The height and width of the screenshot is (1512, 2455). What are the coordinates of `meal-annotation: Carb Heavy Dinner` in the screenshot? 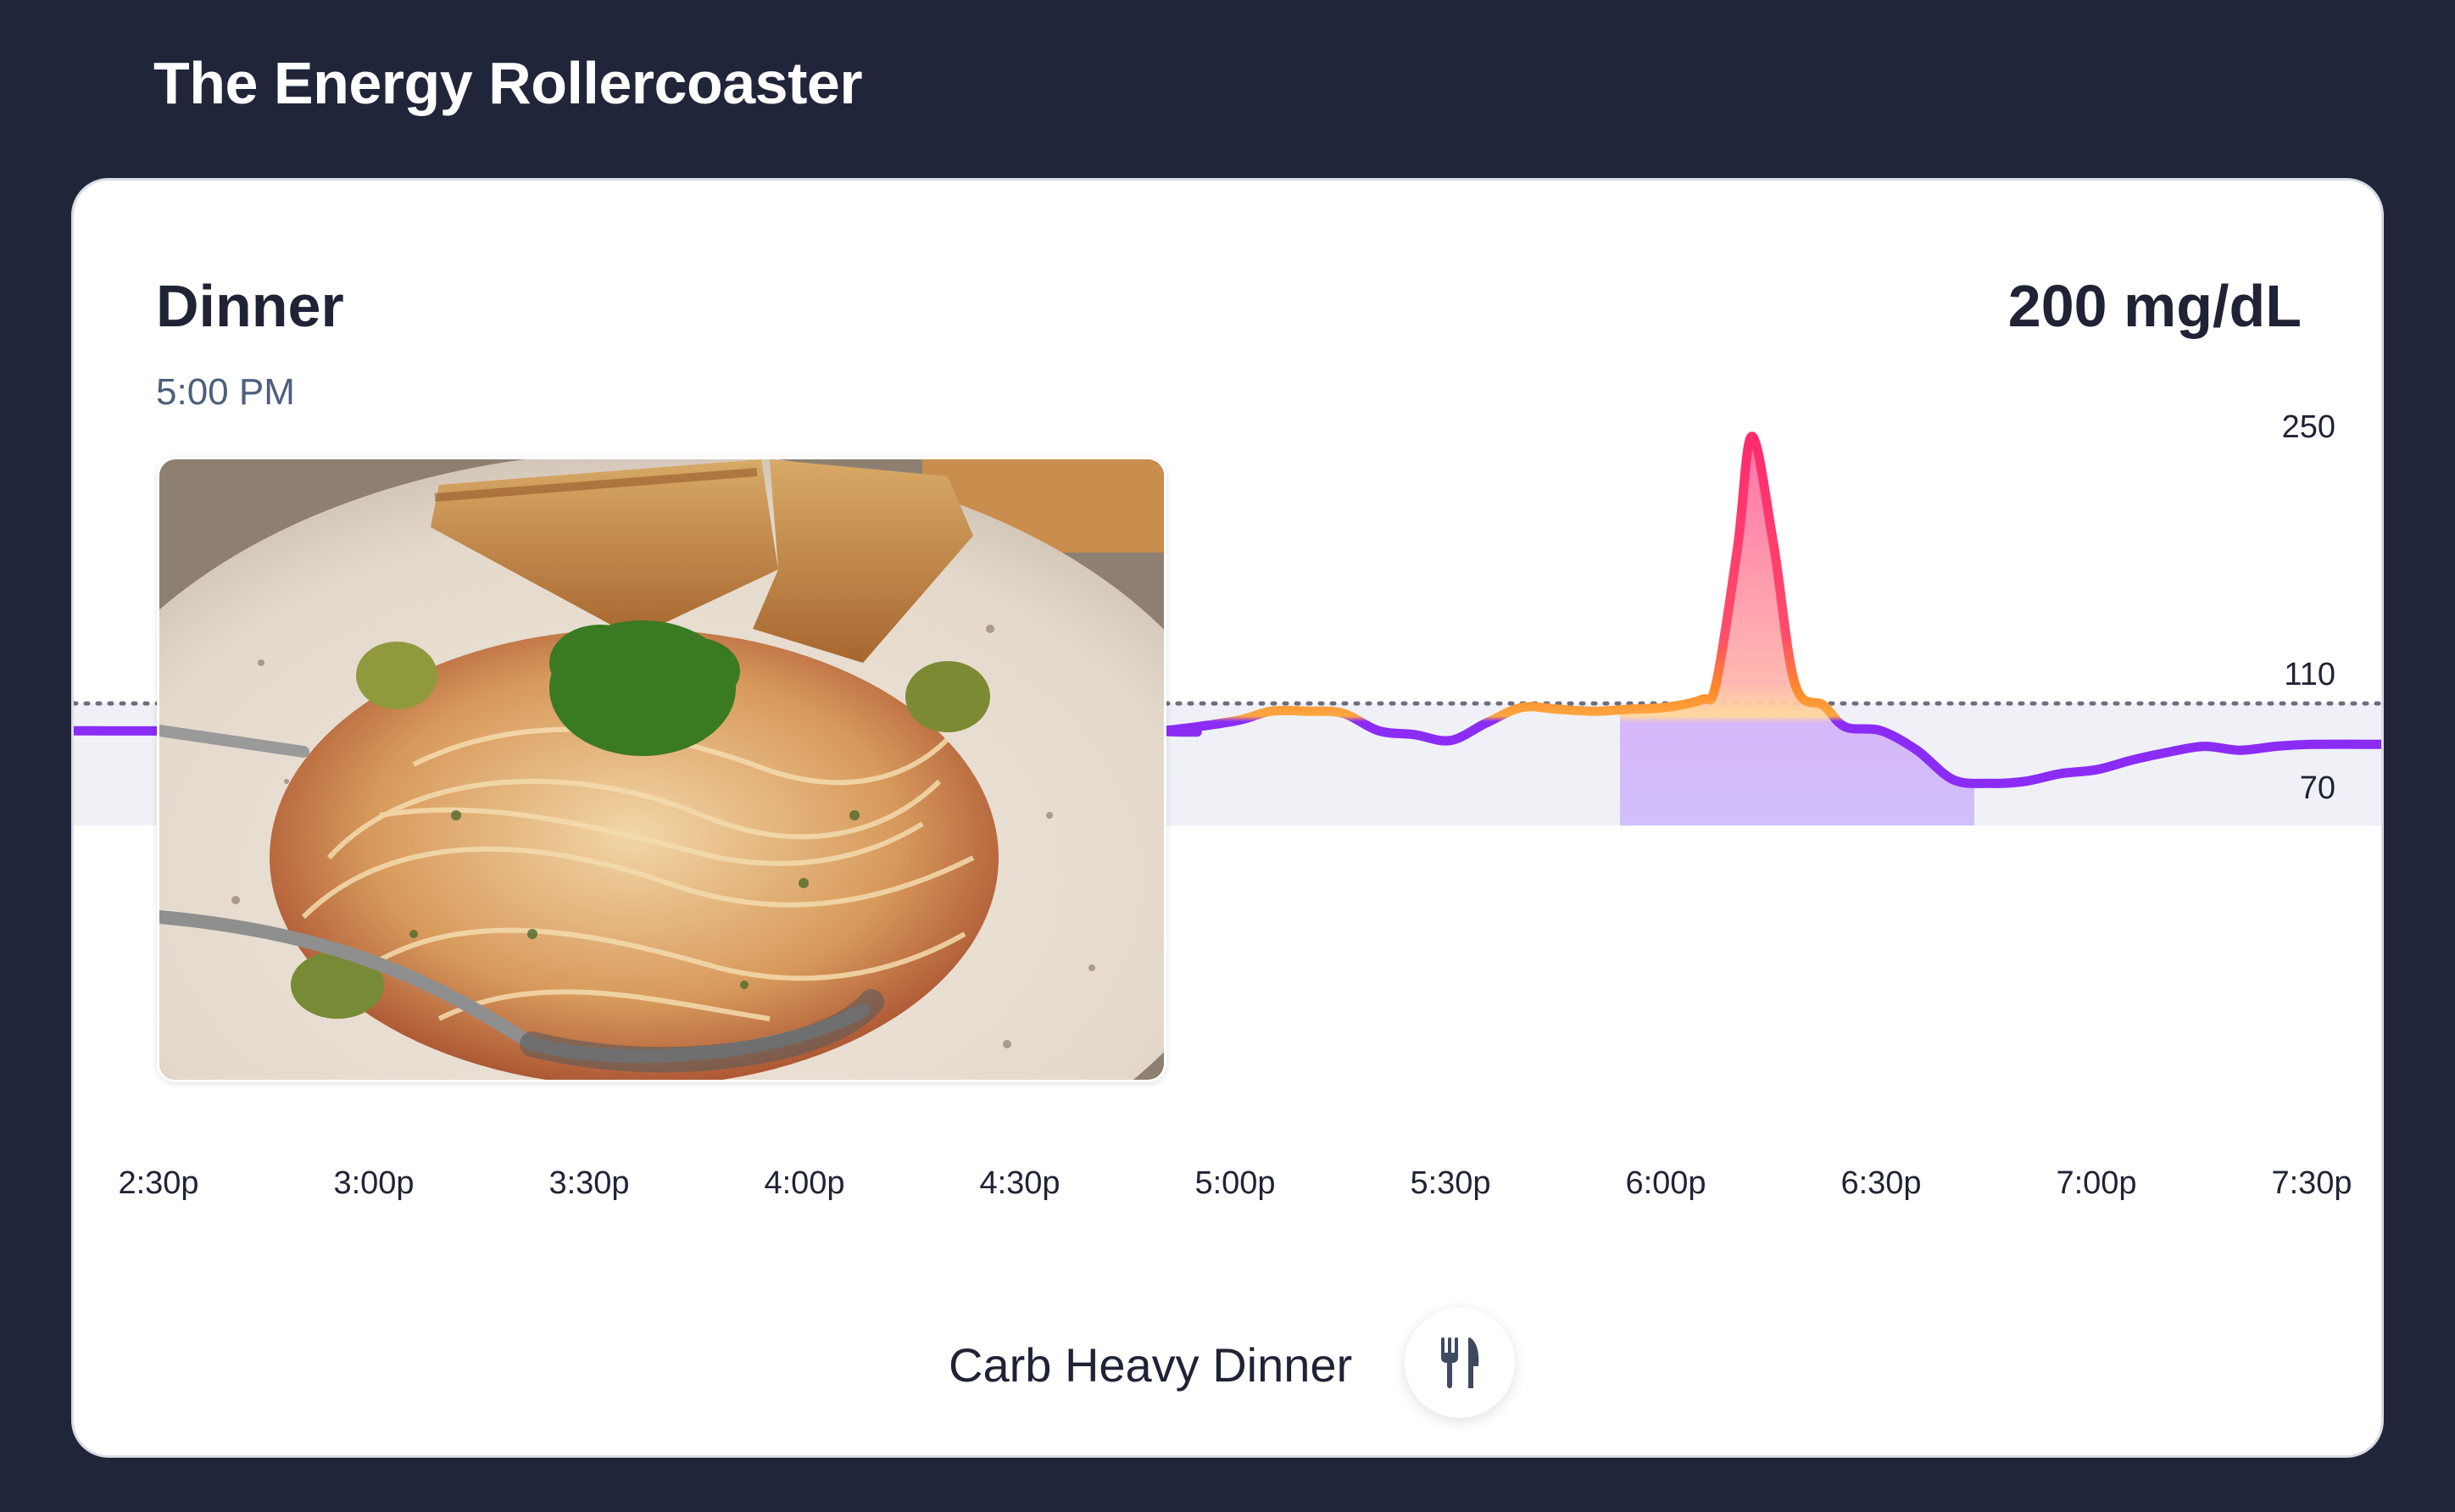 It's located at (1227, 1363).